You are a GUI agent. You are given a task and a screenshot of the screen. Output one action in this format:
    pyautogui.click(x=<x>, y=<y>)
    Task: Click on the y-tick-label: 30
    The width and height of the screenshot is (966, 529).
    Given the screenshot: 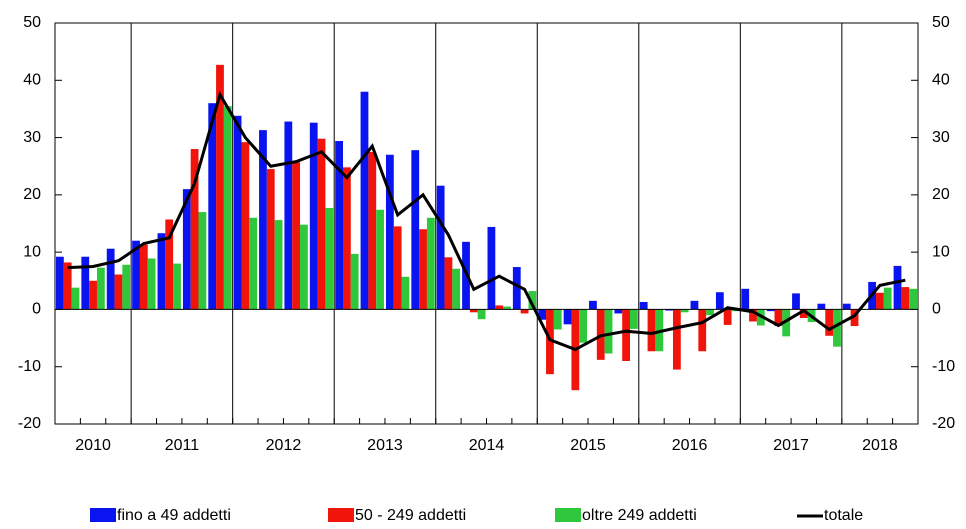 What is the action you would take?
    pyautogui.click(x=32, y=137)
    